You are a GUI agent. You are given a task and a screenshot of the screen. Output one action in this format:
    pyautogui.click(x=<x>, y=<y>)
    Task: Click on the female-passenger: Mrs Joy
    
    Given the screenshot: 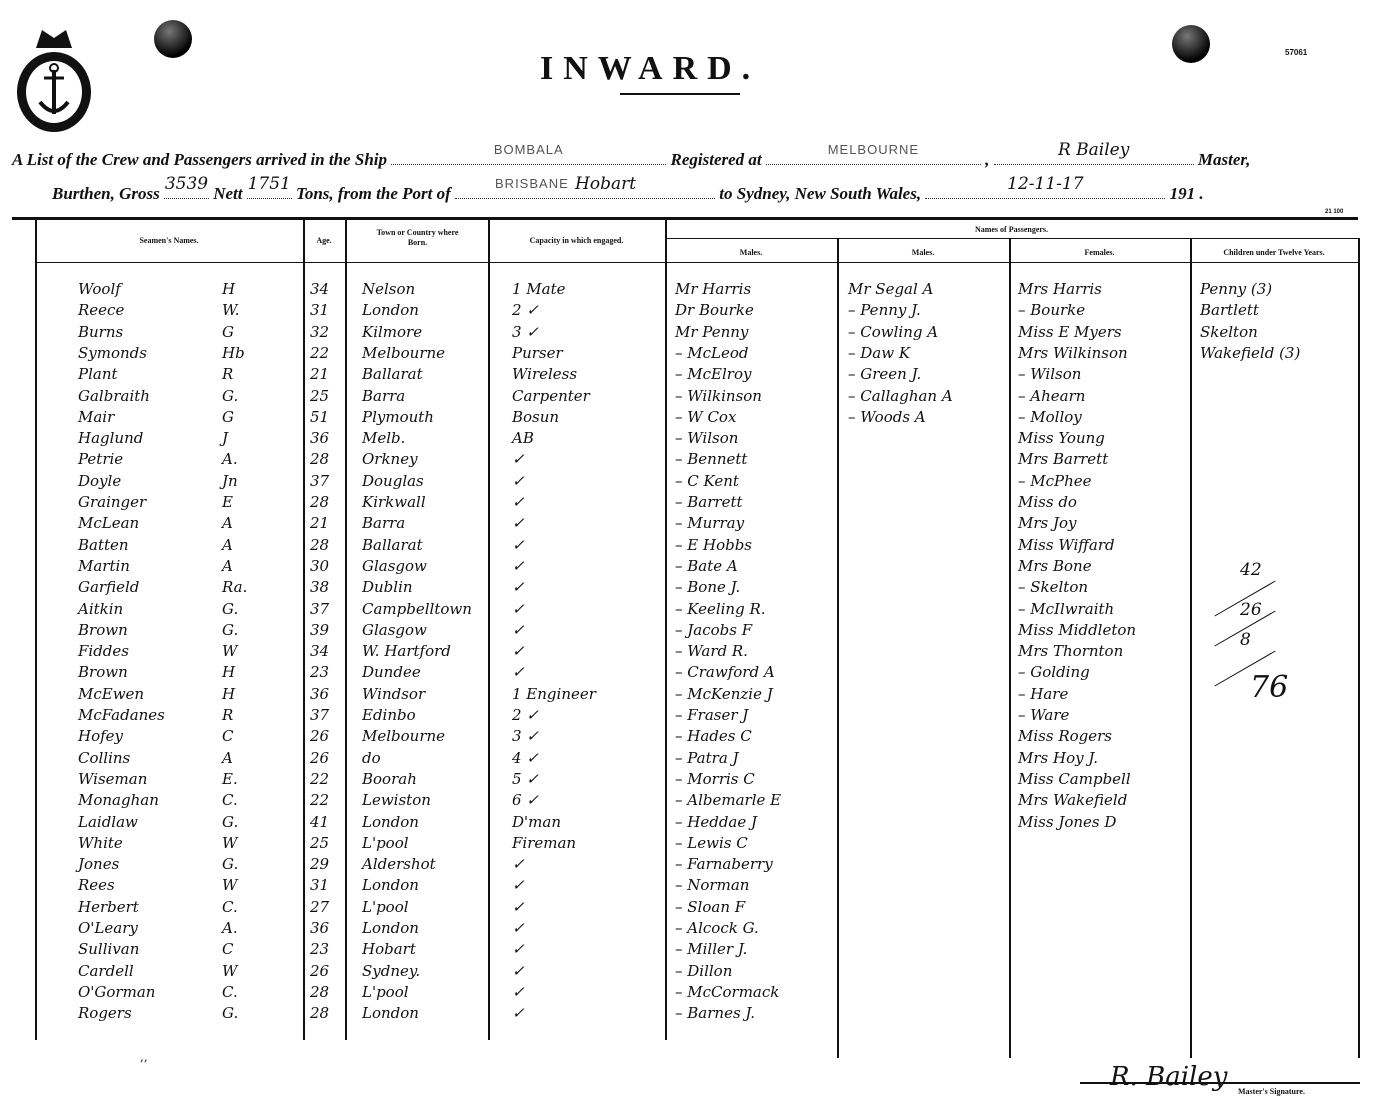 What is the action you would take?
    pyautogui.click(x=1047, y=523)
    